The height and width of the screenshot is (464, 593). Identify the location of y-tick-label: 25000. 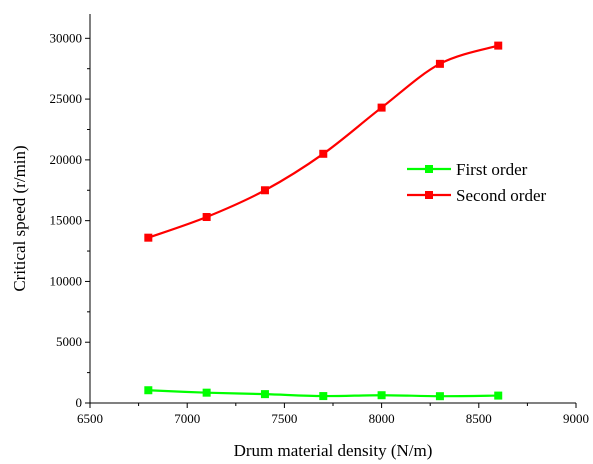
(66, 98).